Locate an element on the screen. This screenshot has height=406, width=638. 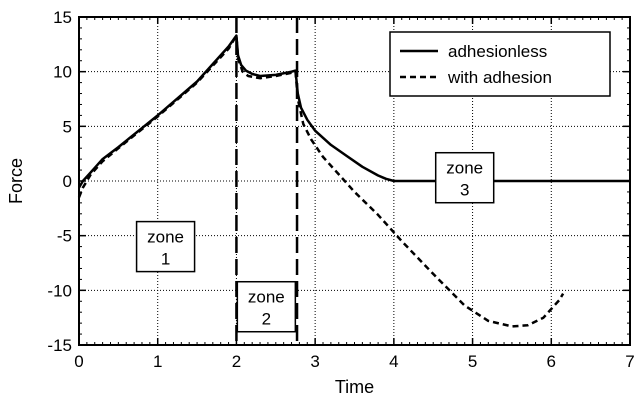
zone-number: 3 is located at coordinates (464, 190).